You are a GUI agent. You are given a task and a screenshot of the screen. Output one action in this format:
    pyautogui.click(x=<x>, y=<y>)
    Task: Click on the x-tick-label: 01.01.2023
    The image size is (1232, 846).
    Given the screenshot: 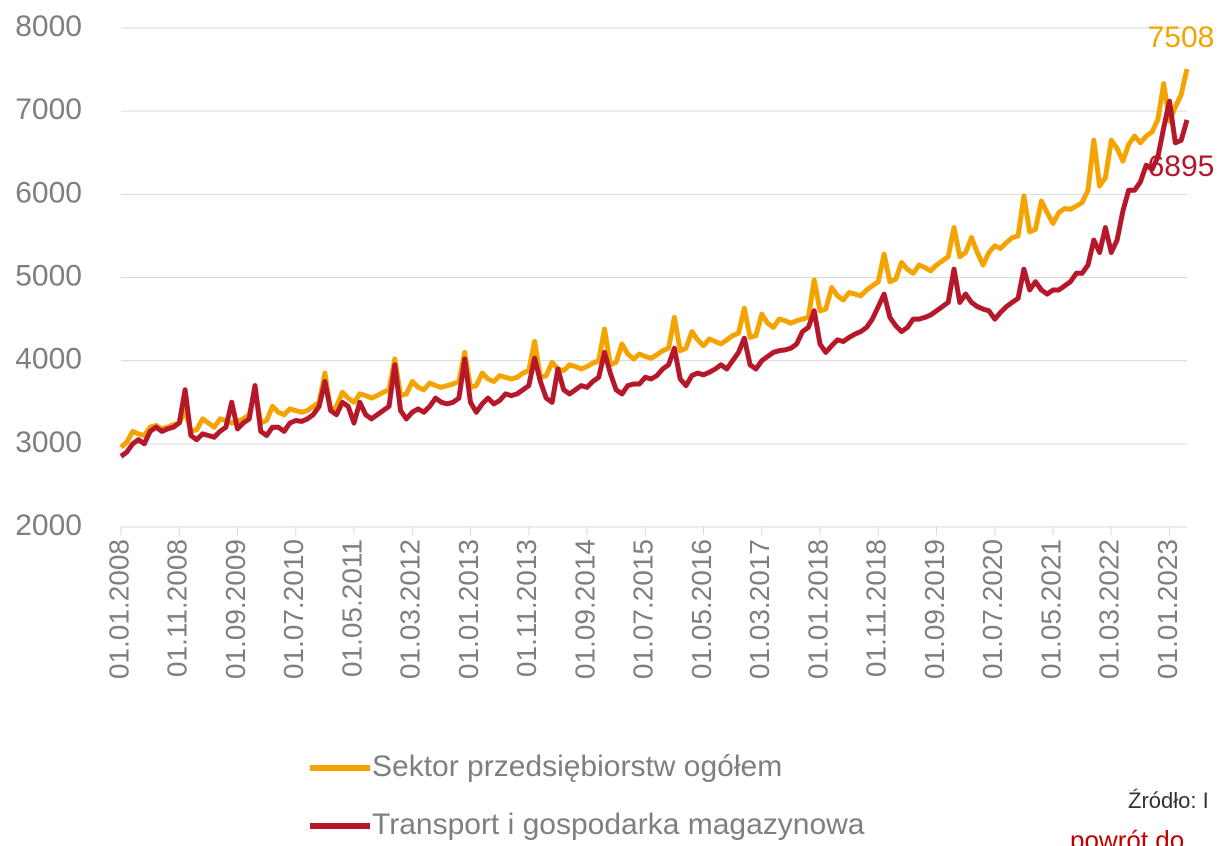 What is the action you would take?
    pyautogui.click(x=1167, y=609)
    